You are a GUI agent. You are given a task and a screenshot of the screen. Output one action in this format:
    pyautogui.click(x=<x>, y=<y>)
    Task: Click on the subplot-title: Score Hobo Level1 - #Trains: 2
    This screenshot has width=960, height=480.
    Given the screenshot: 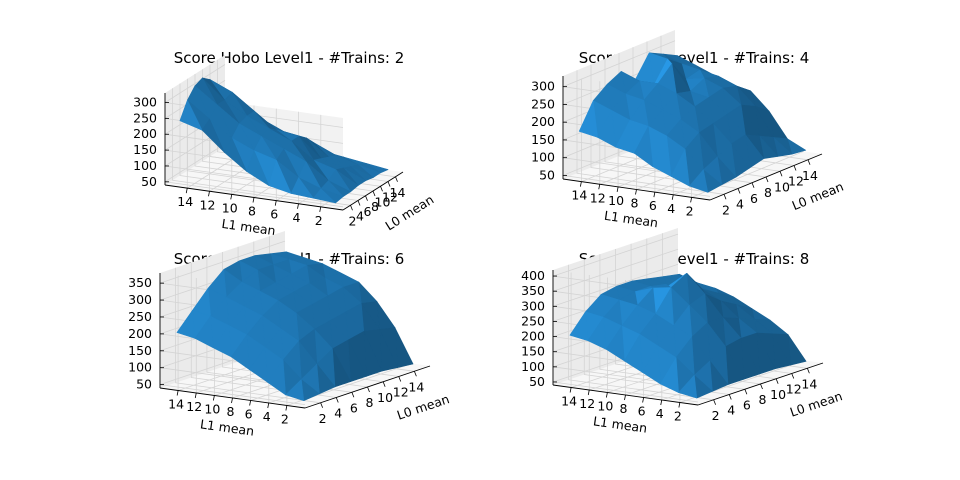 What is the action you would take?
    pyautogui.click(x=289, y=58)
    